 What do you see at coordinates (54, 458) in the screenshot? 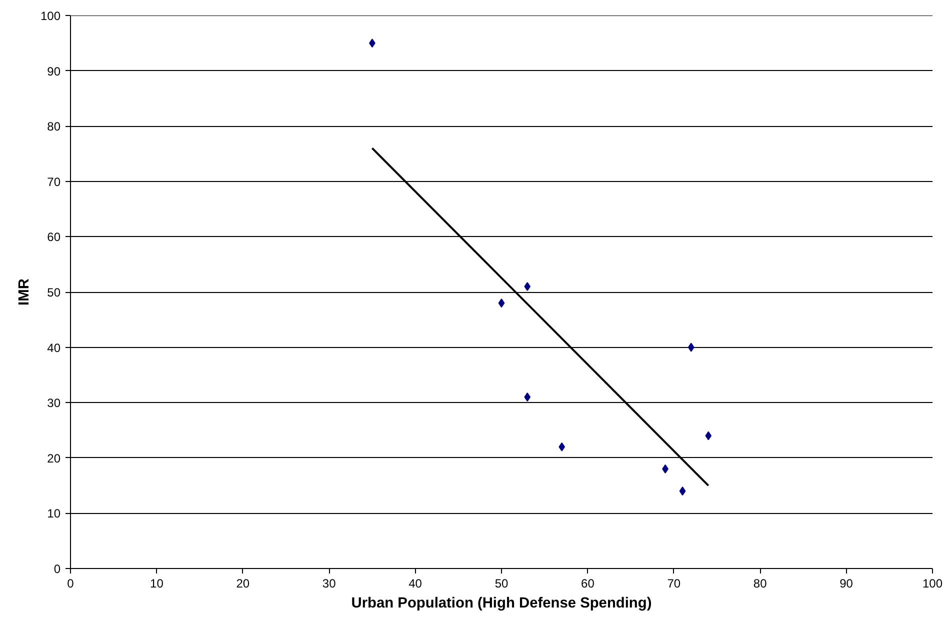
I see `y-tick-label: 20` at bounding box center [54, 458].